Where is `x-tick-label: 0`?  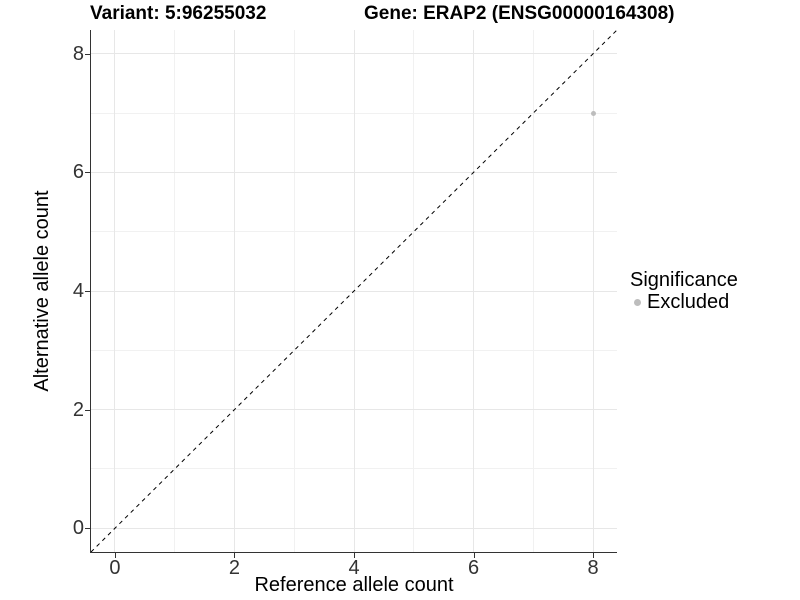 x-tick-label: 0 is located at coordinates (115, 568).